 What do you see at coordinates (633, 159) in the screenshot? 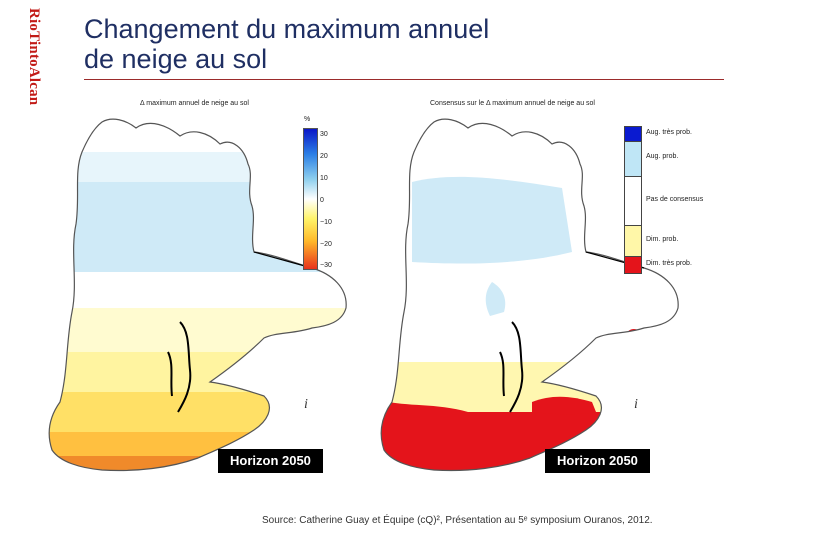
I see `legend-swatch-aug-prob` at bounding box center [633, 159].